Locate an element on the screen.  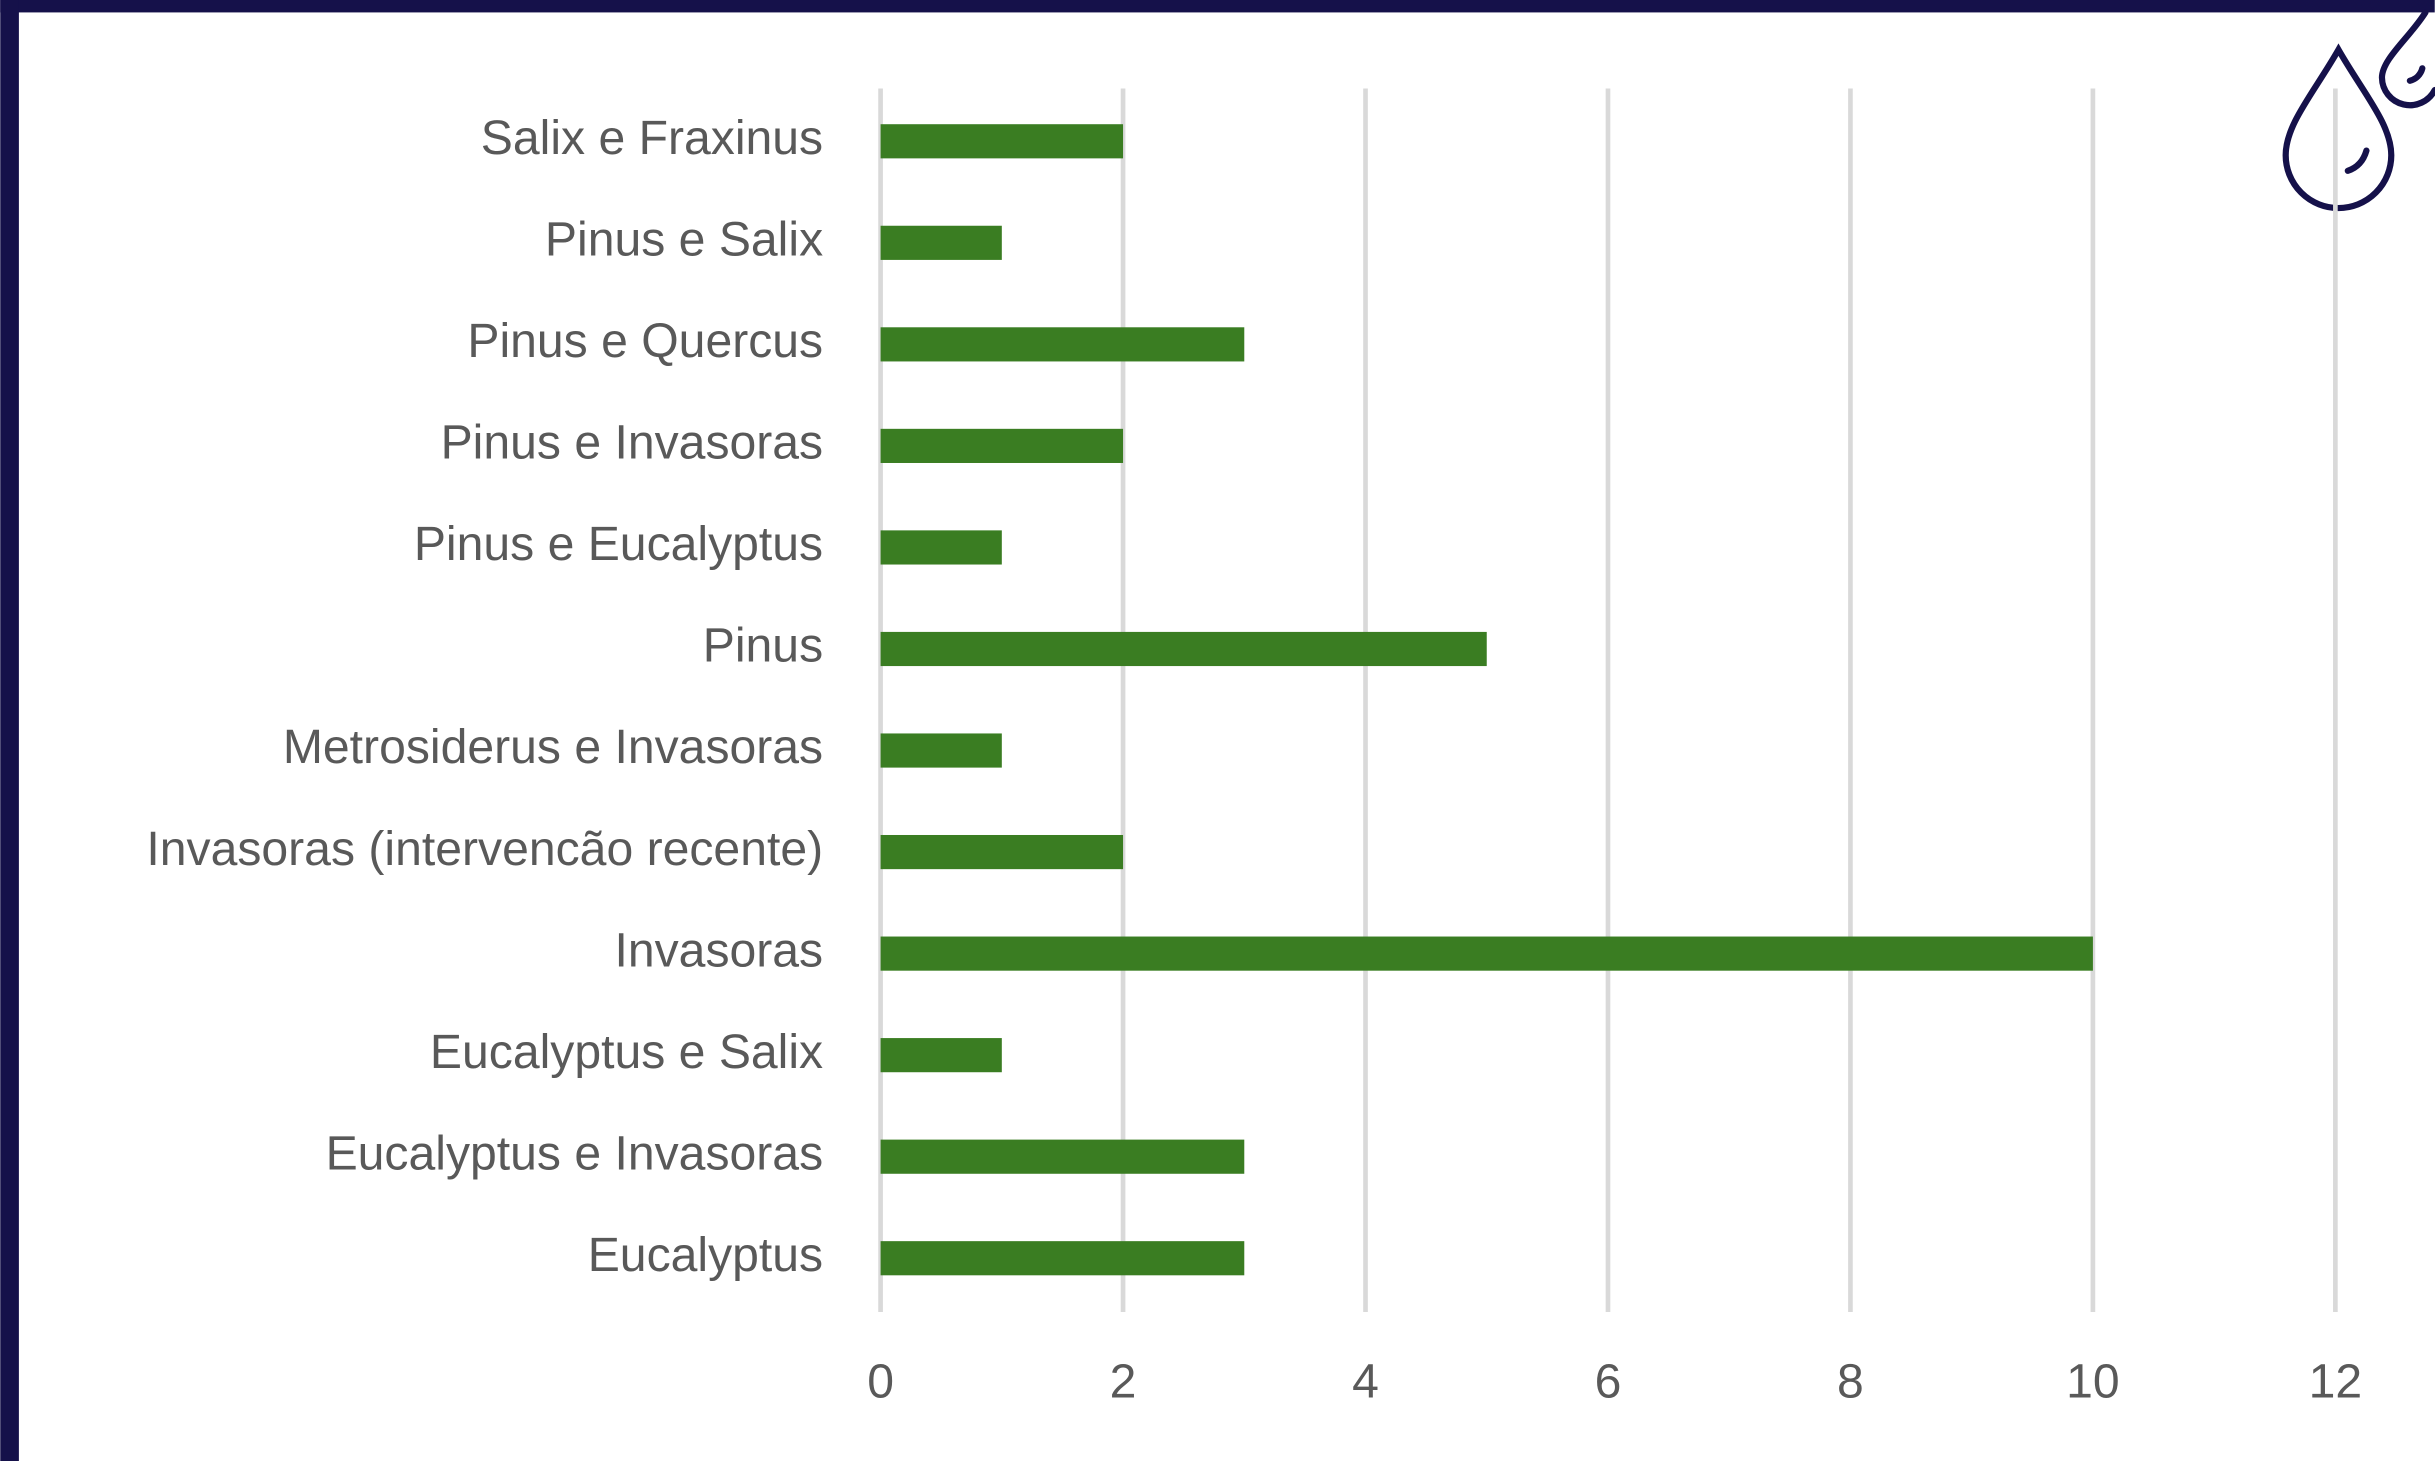
y-tick-label: Invasoras (intervencão recente) is located at coordinates (484, 849).